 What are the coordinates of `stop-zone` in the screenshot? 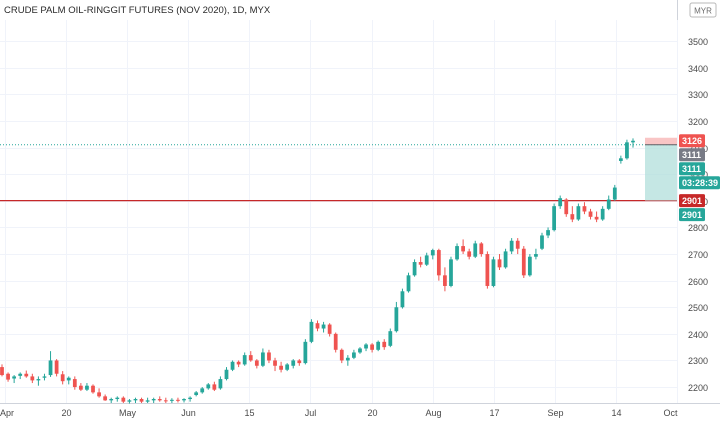 It's located at (661, 141).